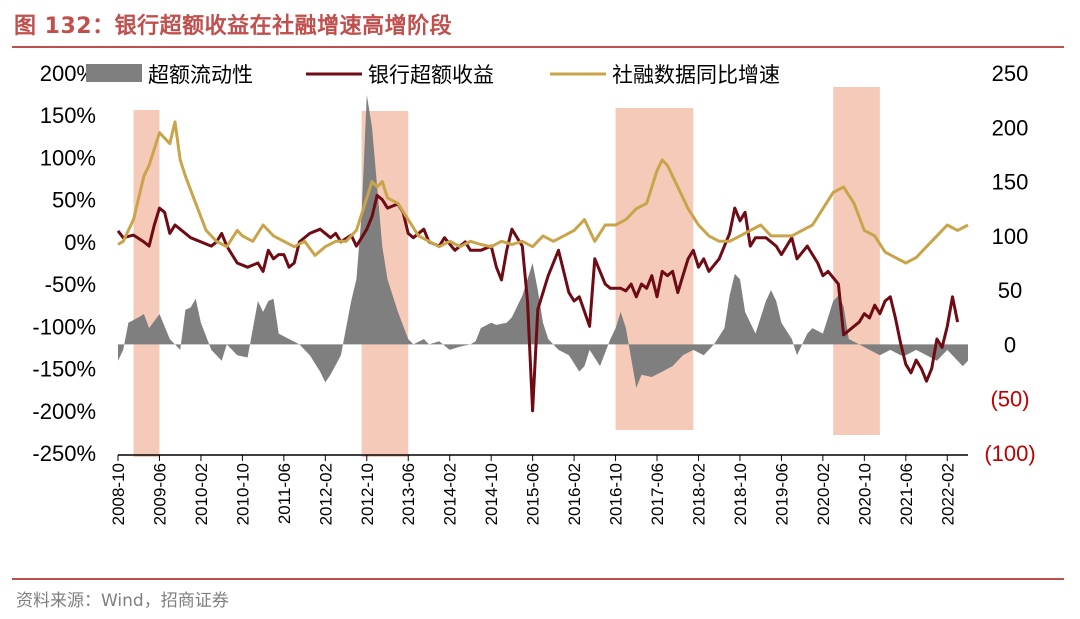 Image resolution: width=1080 pixels, height=619 pixels. I want to click on x-axis-tick-label: 2010-10, so click(242, 494).